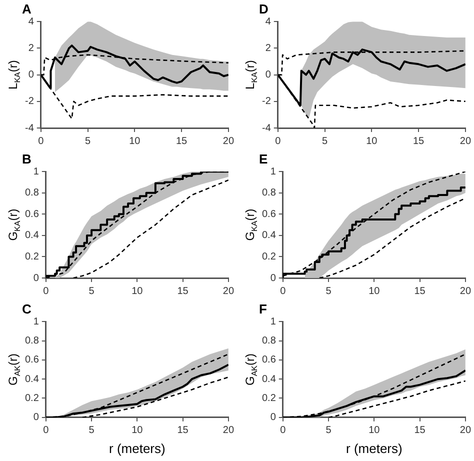 This screenshot has height=461, width=474. What do you see at coordinates (27, 308) in the screenshot?
I see `chart-title: C` at bounding box center [27, 308].